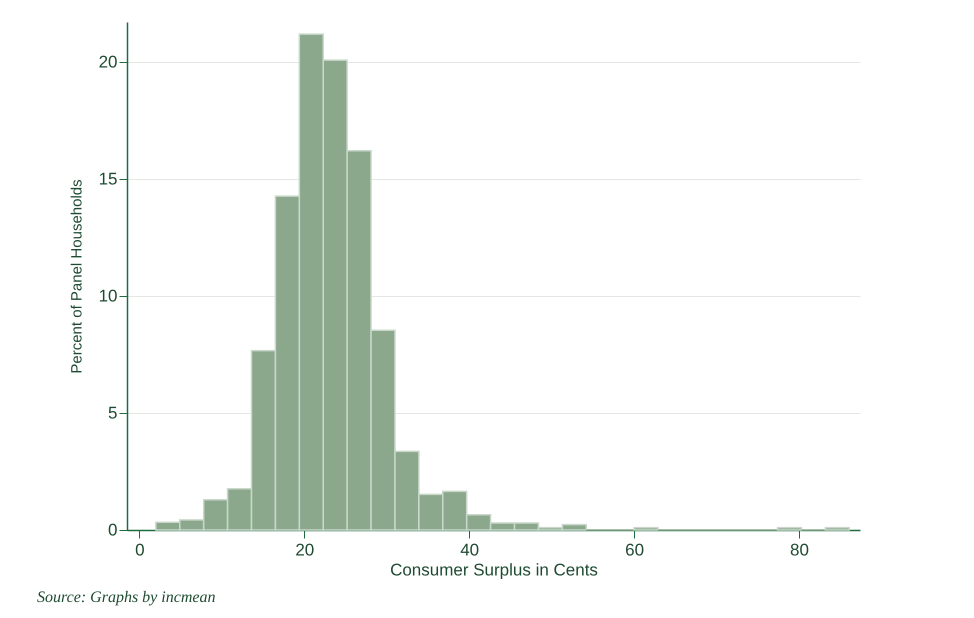  Describe the element at coordinates (470, 550) in the screenshot. I see `x-tick-label: 40` at that location.